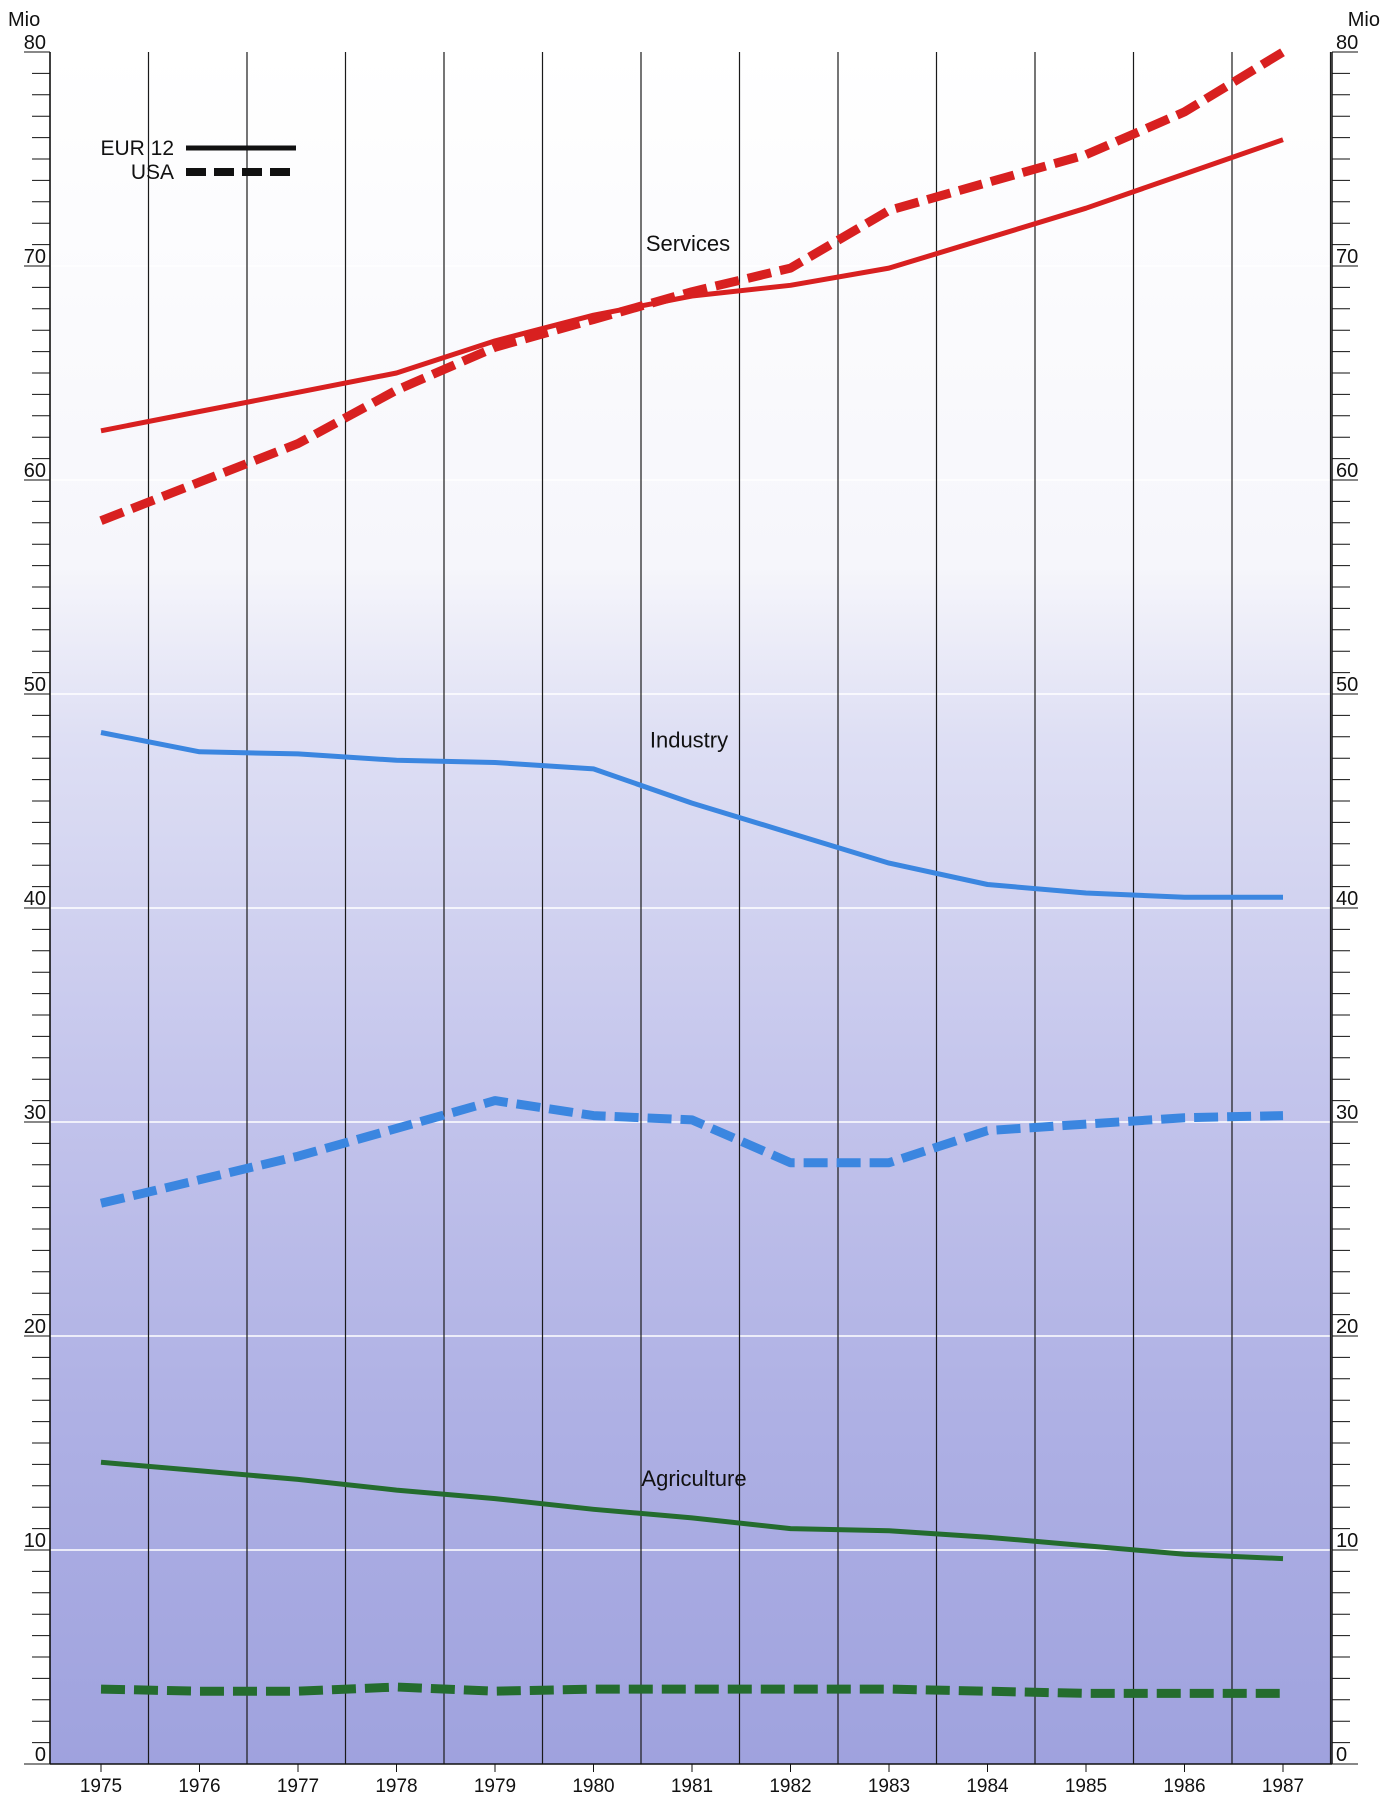  What do you see at coordinates (1347, 257) in the screenshot?
I see `y-tick-label-right: 70` at bounding box center [1347, 257].